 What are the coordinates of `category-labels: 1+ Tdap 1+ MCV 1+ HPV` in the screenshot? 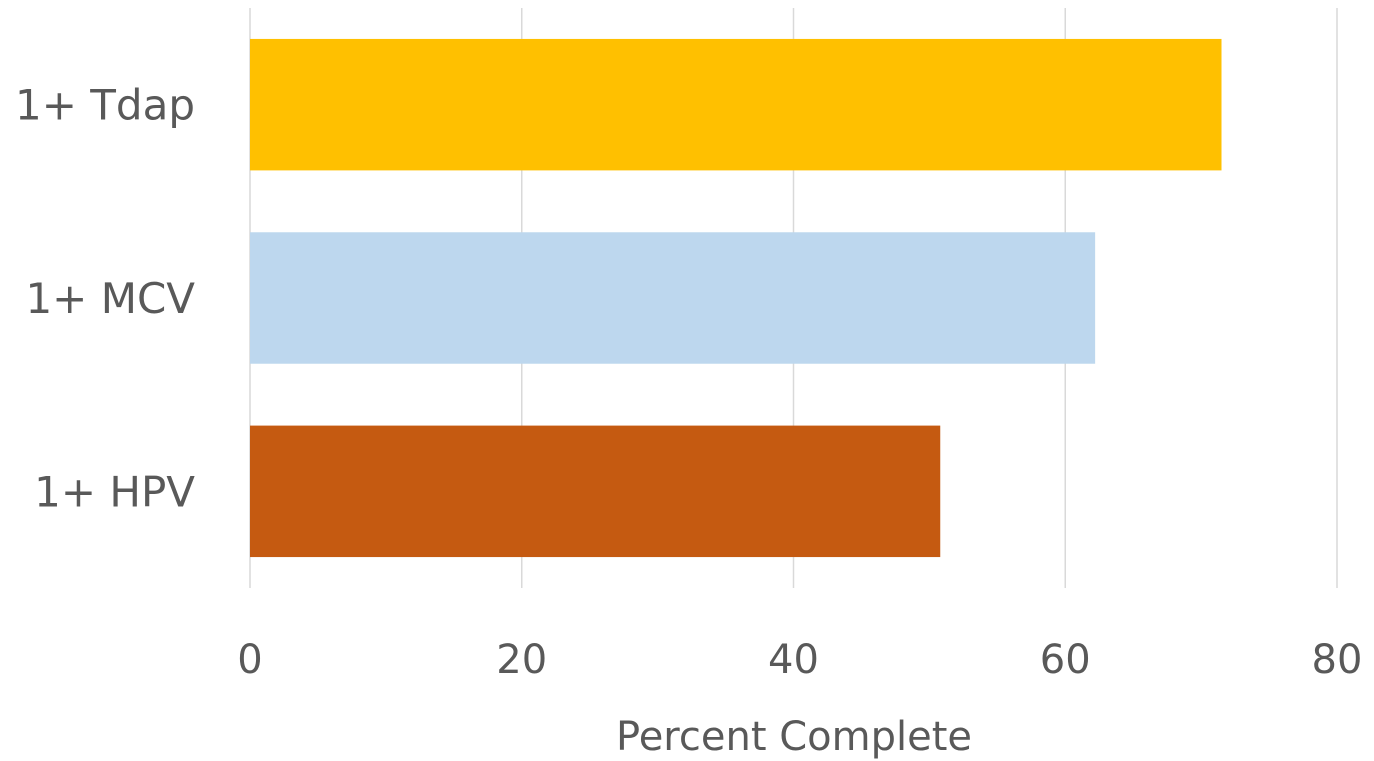 It's located at (105, 299).